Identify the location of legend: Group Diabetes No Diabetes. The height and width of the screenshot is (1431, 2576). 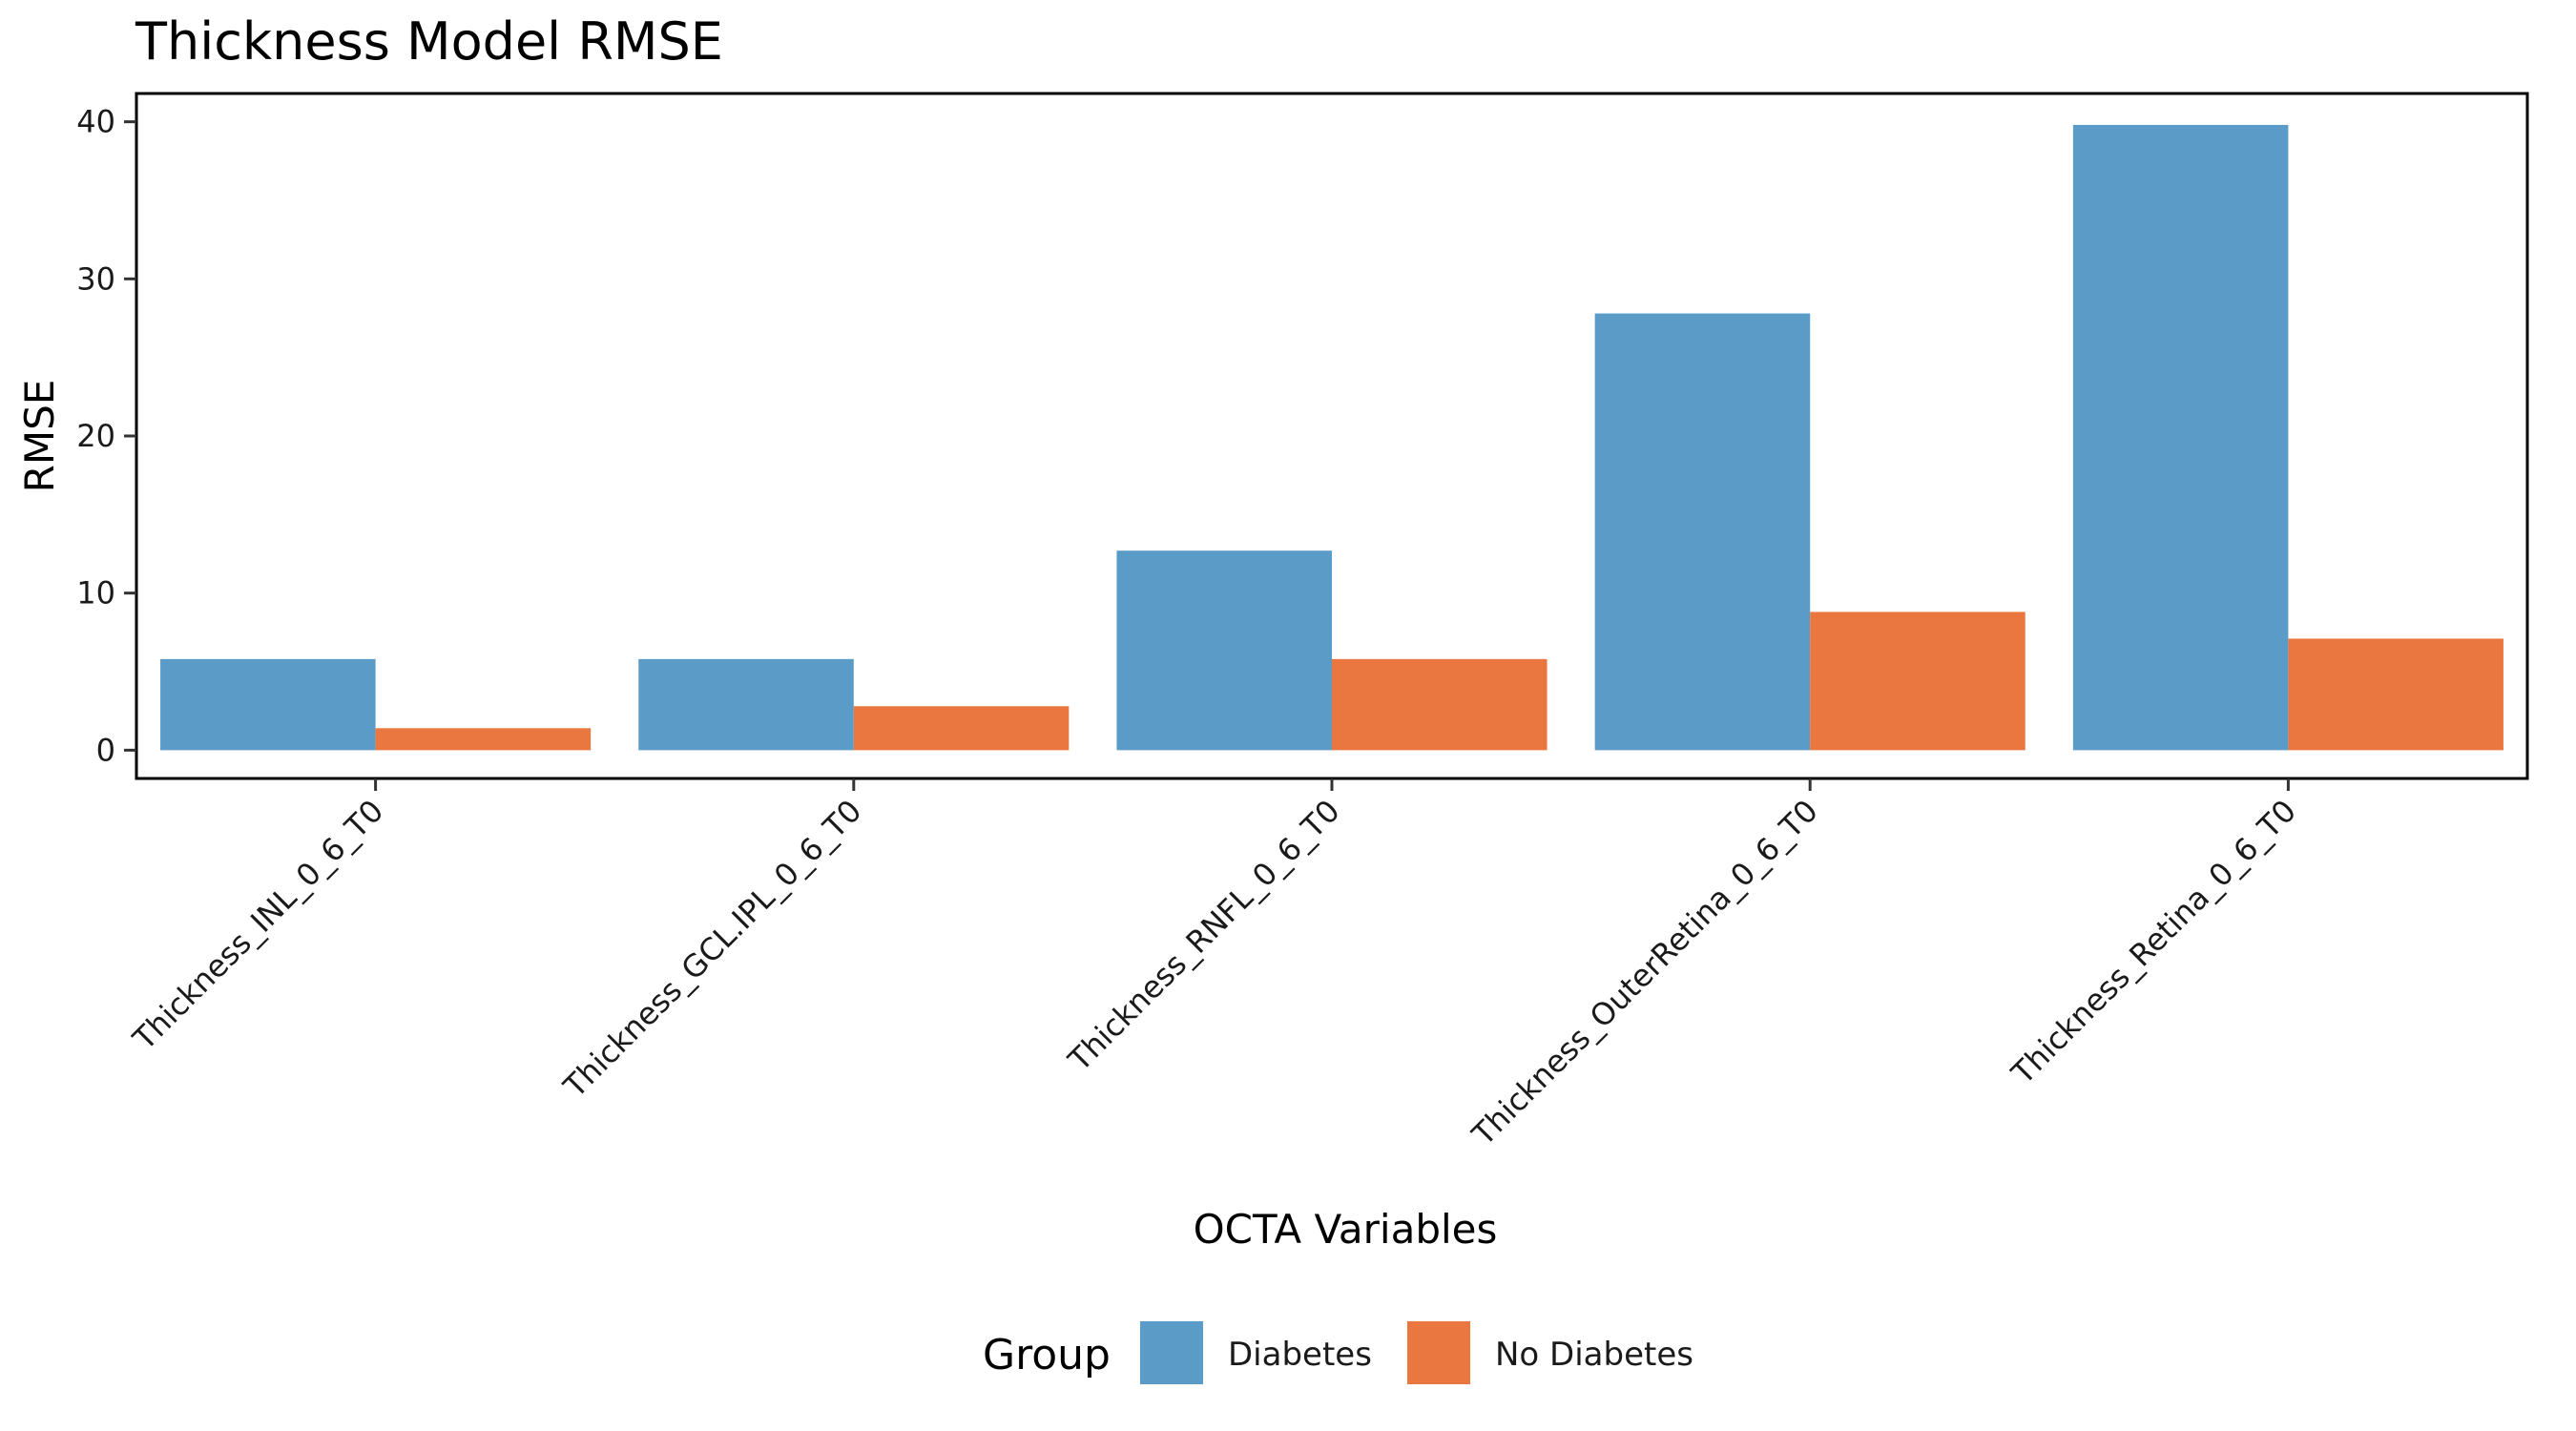
(1338, 1353).